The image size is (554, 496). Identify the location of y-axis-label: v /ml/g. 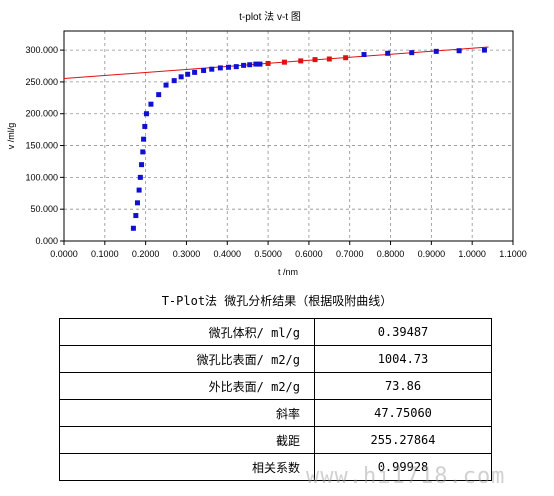
(11, 136).